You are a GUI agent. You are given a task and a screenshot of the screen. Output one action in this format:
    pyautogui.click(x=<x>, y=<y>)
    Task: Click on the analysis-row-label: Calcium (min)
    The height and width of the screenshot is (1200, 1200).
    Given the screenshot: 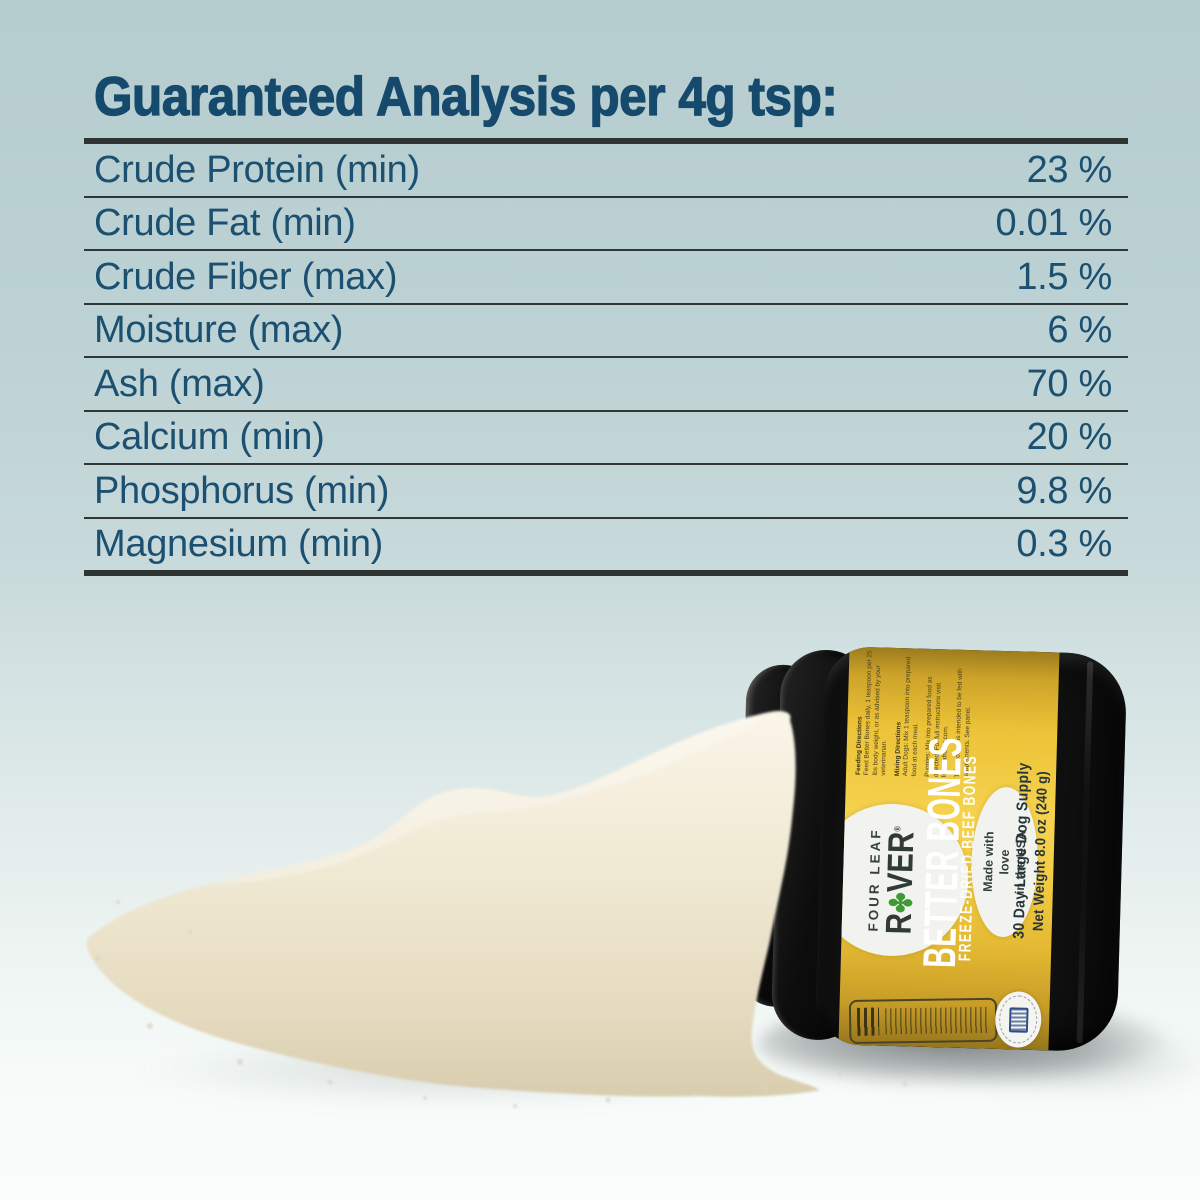 What is the action you would take?
    pyautogui.click(x=209, y=437)
    